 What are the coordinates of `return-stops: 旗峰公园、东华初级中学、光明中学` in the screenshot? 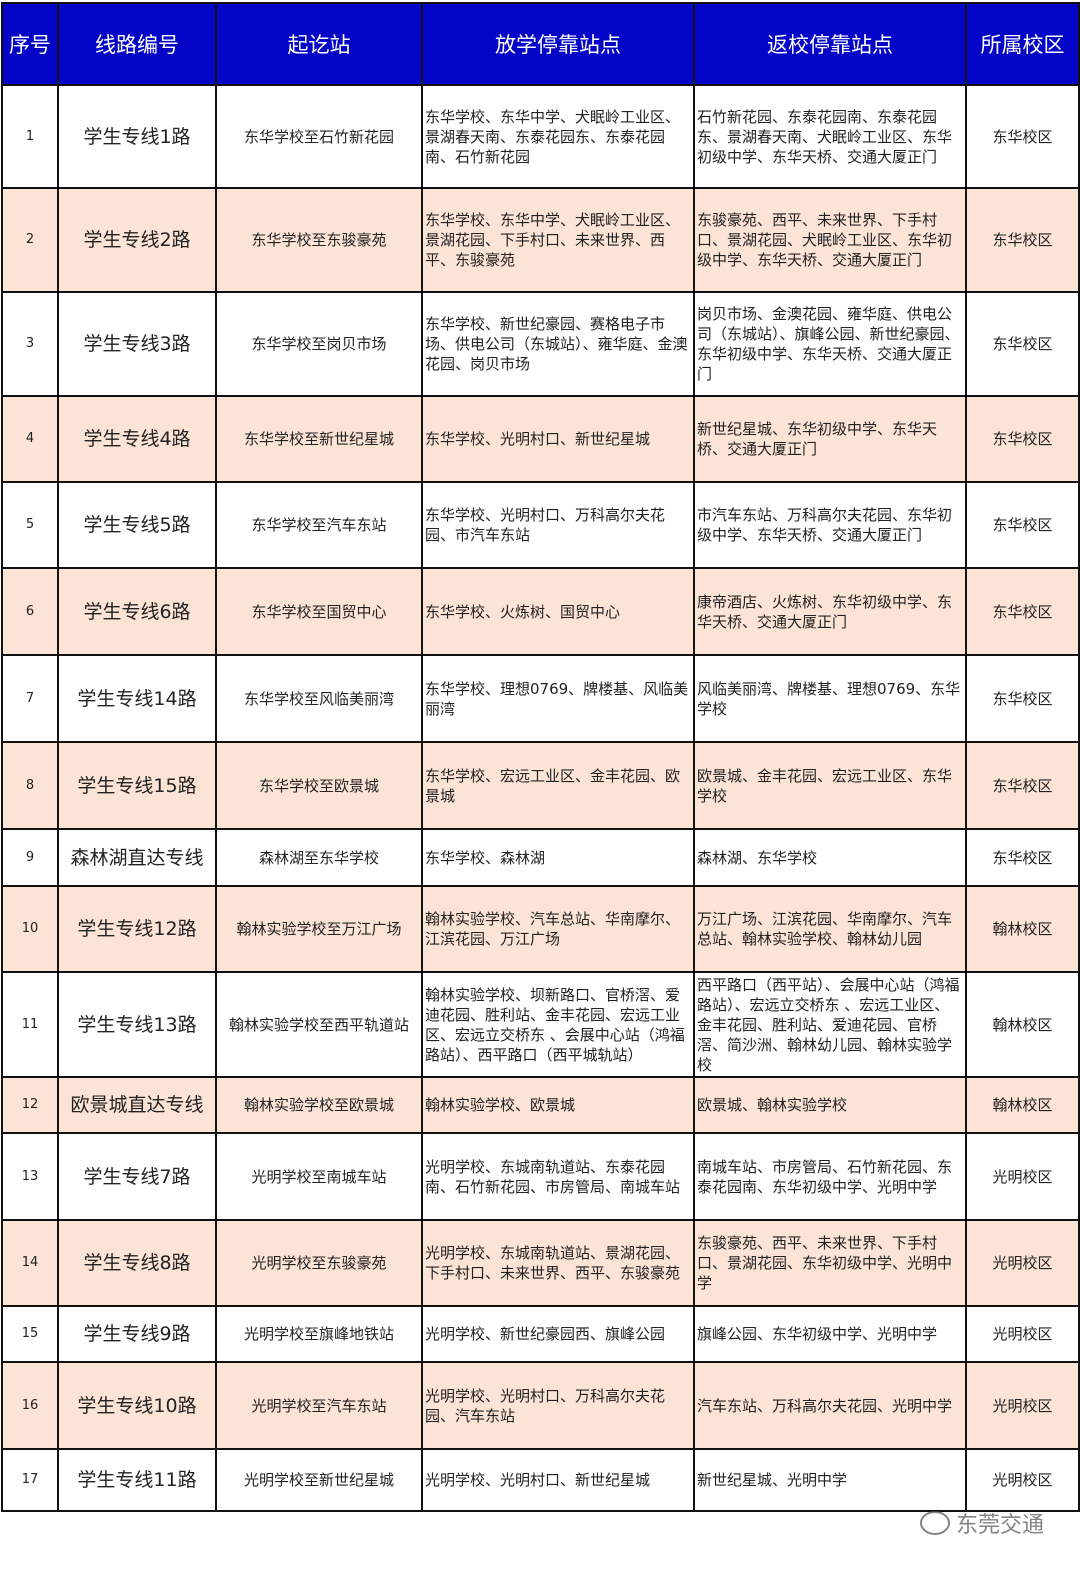 It's located at (830, 1334).